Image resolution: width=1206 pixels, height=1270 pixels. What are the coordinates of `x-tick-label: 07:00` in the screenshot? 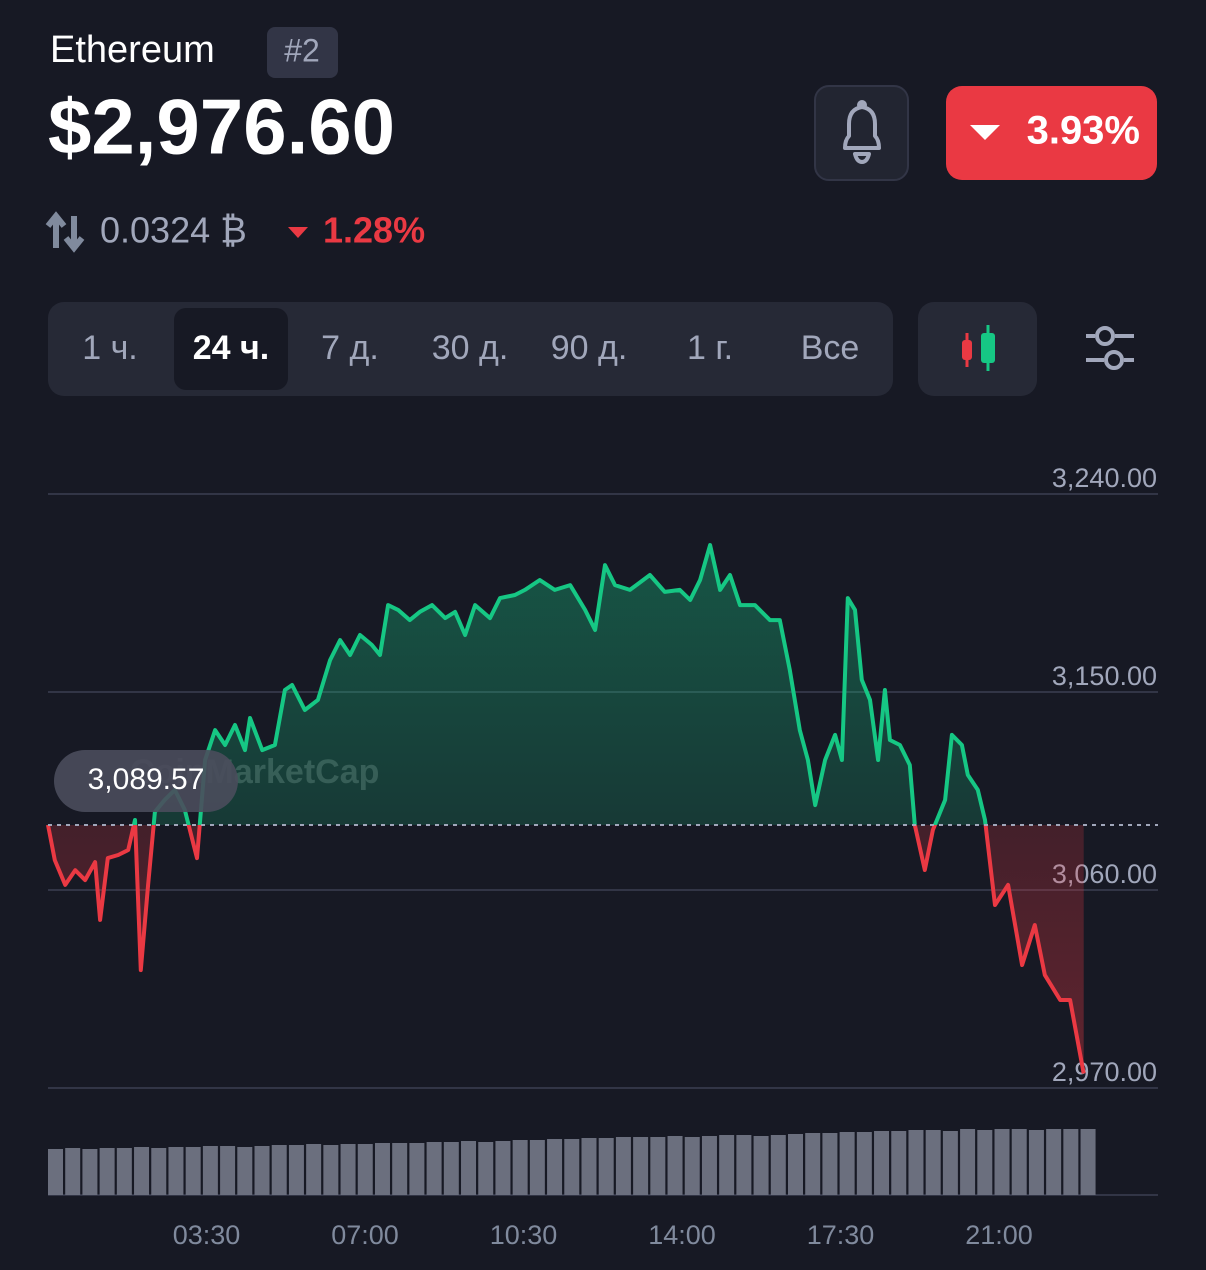 It's located at (365, 1235).